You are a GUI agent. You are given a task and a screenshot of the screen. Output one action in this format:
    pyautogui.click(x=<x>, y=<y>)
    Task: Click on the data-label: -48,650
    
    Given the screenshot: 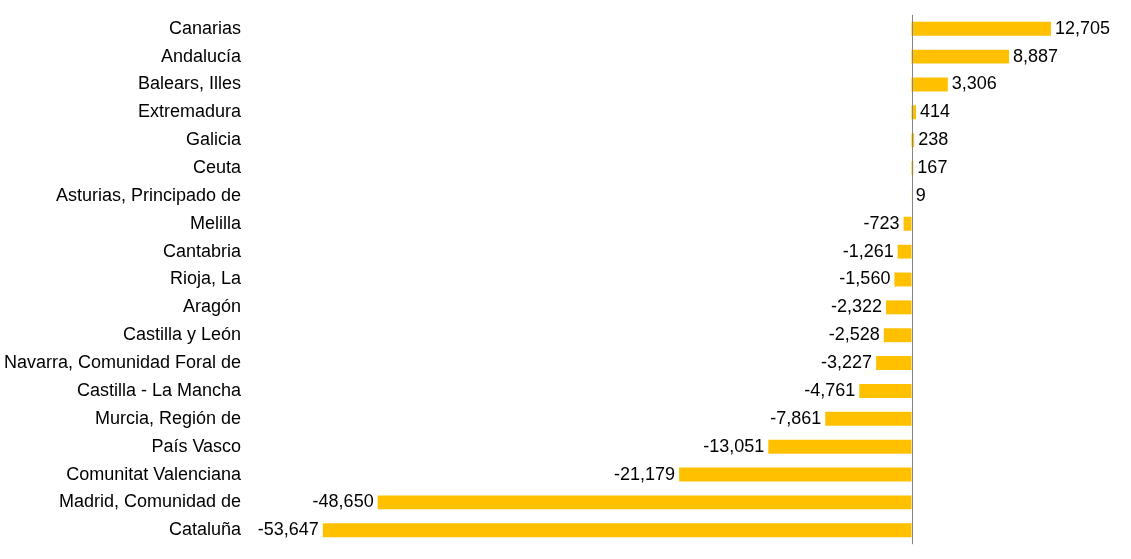 What is the action you would take?
    pyautogui.click(x=343, y=501)
    